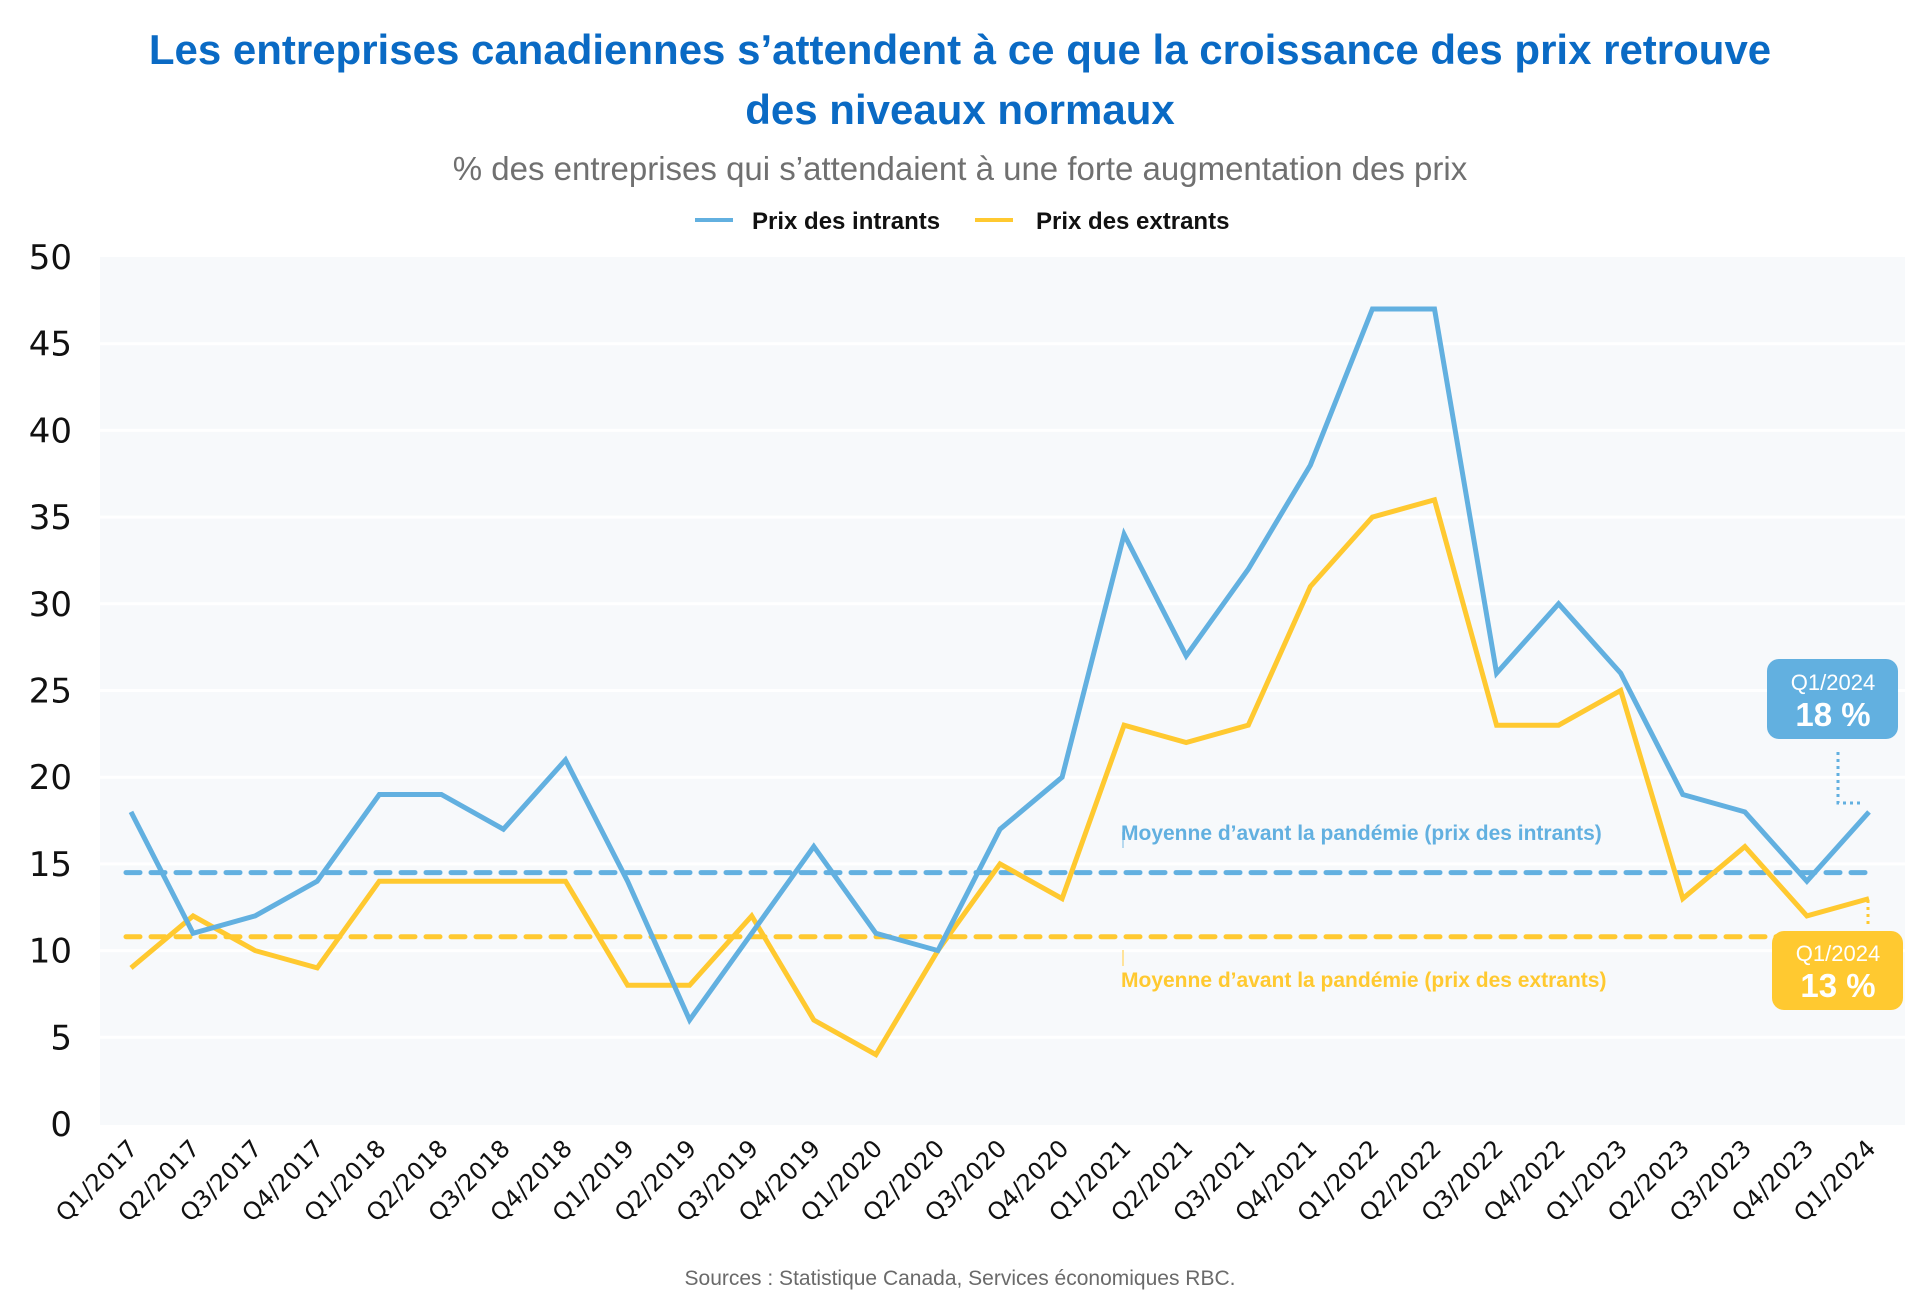  I want to click on y-axis-ticks: 0 5 10 15 20 25 30 35 40 45 50, so click(50, 691).